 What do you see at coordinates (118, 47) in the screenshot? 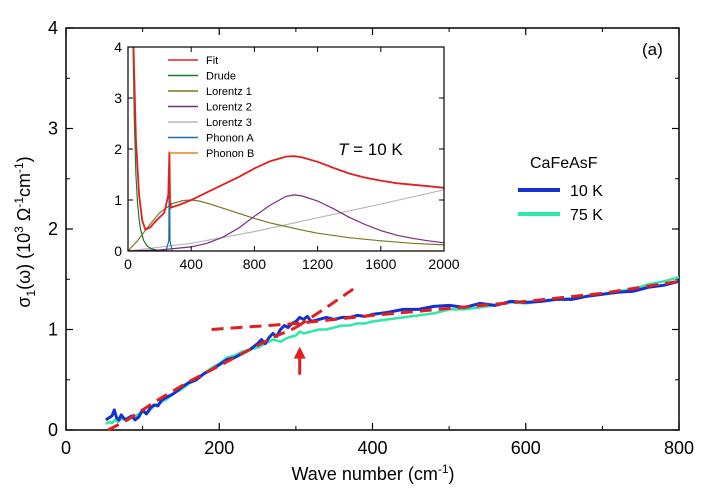
I see `inset-y-tick-label-4: 4` at bounding box center [118, 47].